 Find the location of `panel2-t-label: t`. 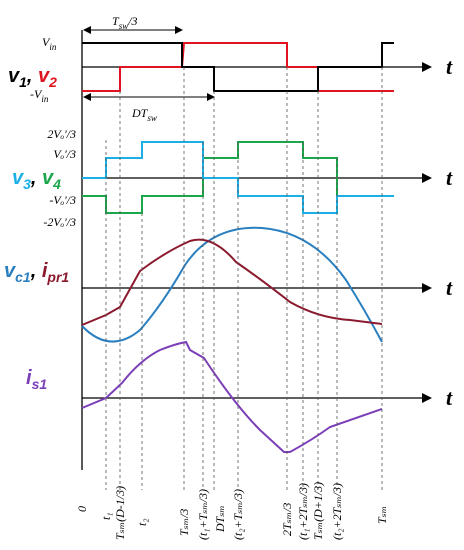

panel2-t-label: t is located at coordinates (449, 177).